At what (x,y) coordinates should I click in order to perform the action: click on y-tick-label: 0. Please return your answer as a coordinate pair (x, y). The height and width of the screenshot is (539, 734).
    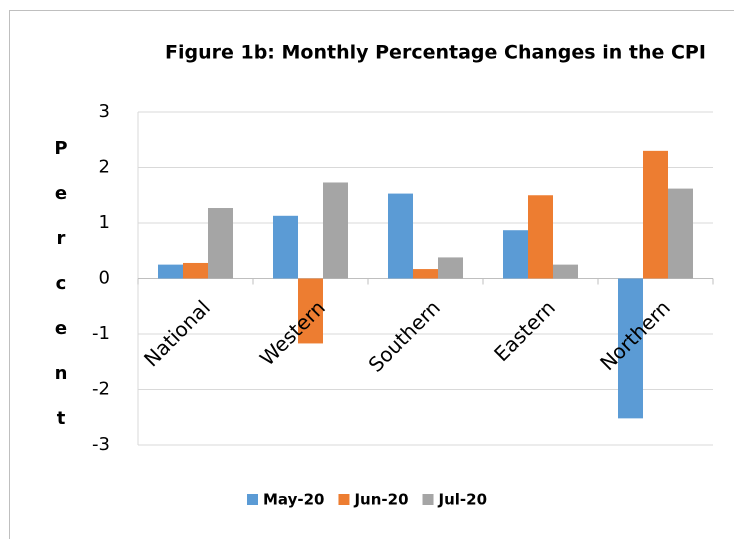
    Looking at the image, I should click on (104, 278).